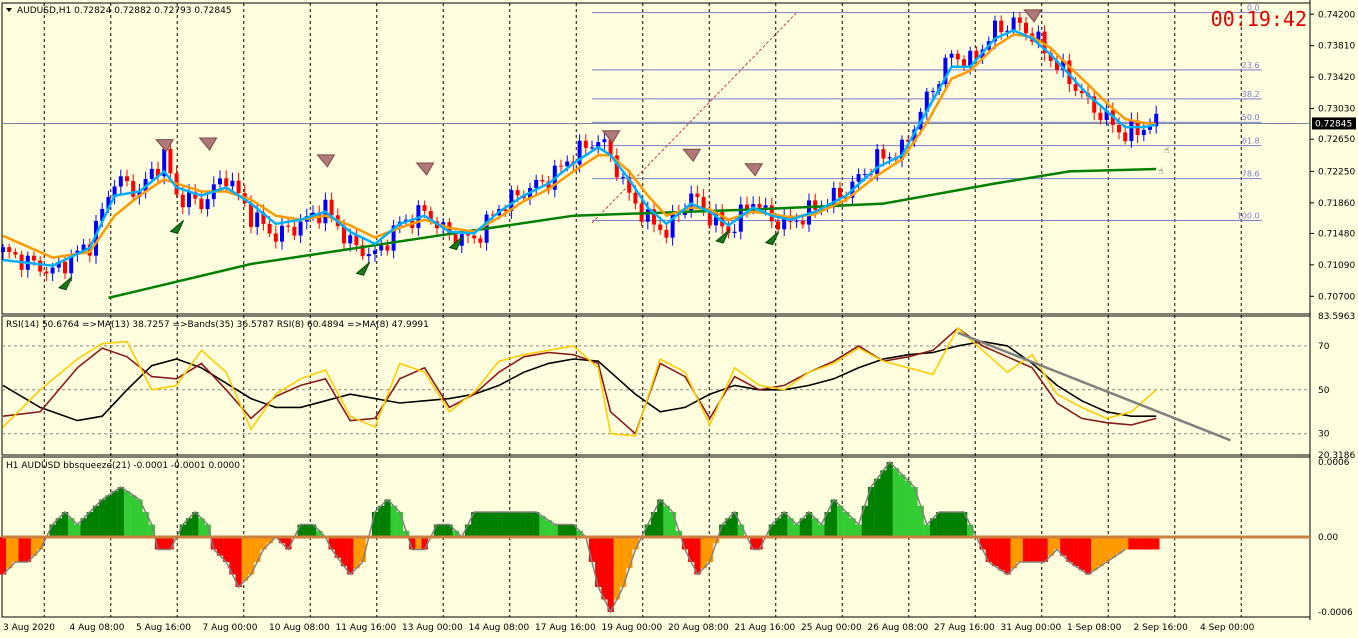 The image size is (1358, 638). Describe the element at coordinates (29, 628) in the screenshot. I see `time-axis-label: 3 Aug 2020` at that location.